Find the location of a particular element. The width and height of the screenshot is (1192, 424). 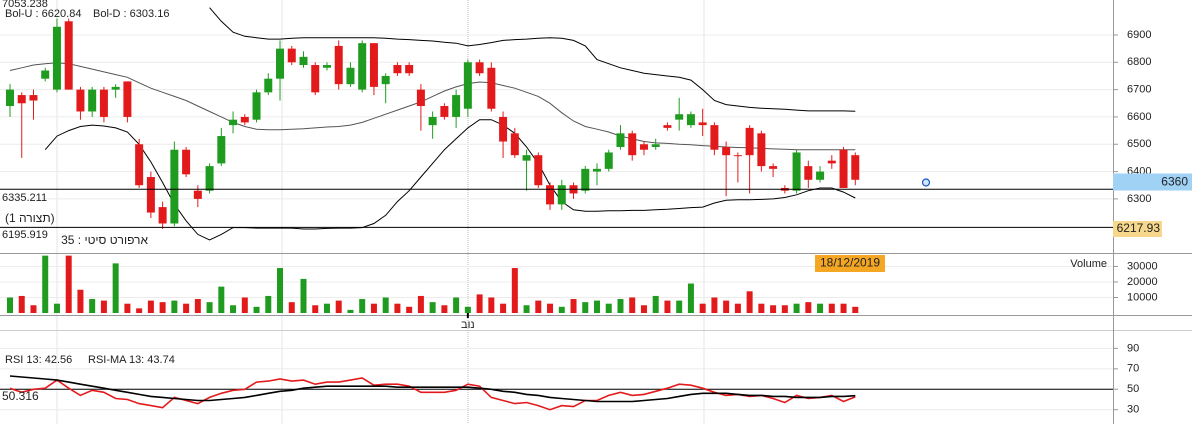

legend-label: RSI-MA 13: 43.74 is located at coordinates (131, 360).